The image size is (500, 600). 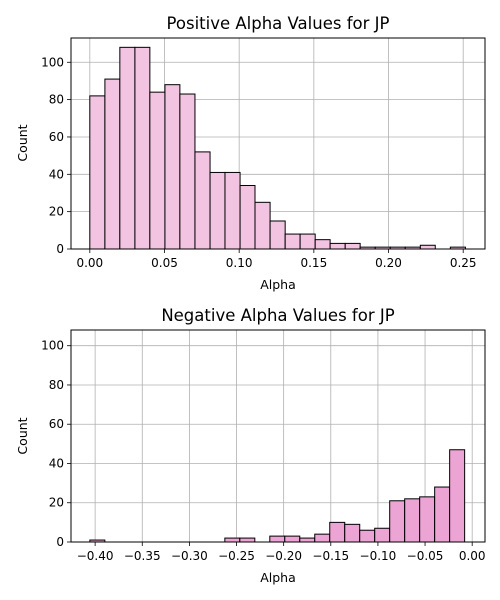 I want to click on x-tick-label: −0.05, so click(x=425, y=556).